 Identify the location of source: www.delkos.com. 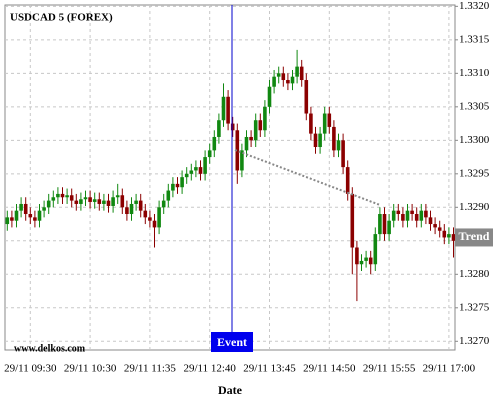
(50, 348).